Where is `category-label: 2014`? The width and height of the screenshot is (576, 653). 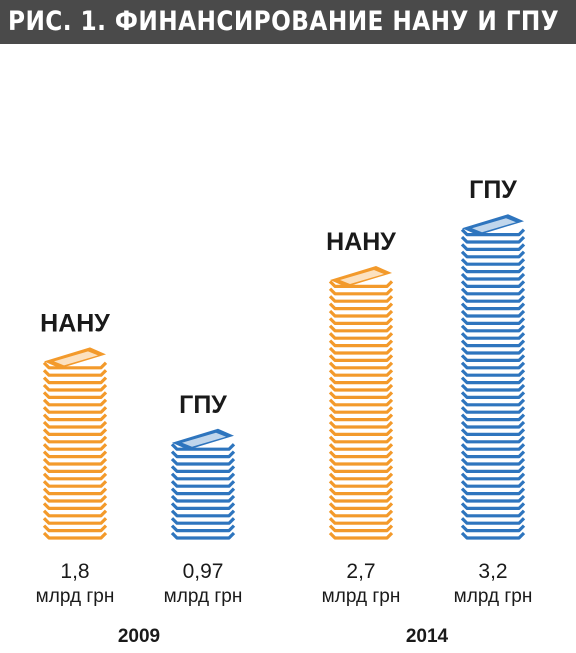
category-label: 2014 is located at coordinates (427, 636).